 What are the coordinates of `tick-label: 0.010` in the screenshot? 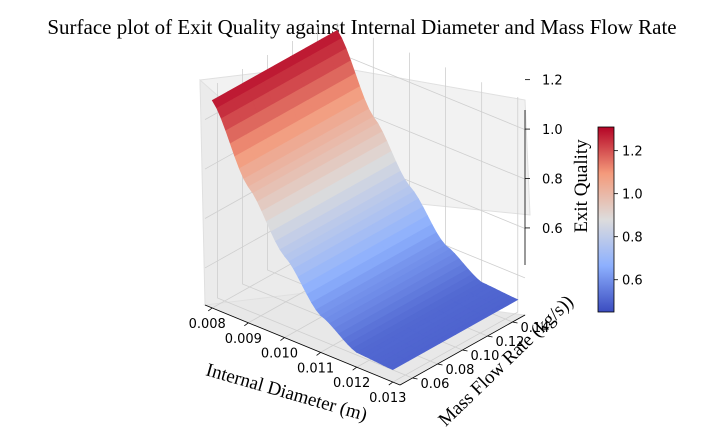 It's located at (279, 354).